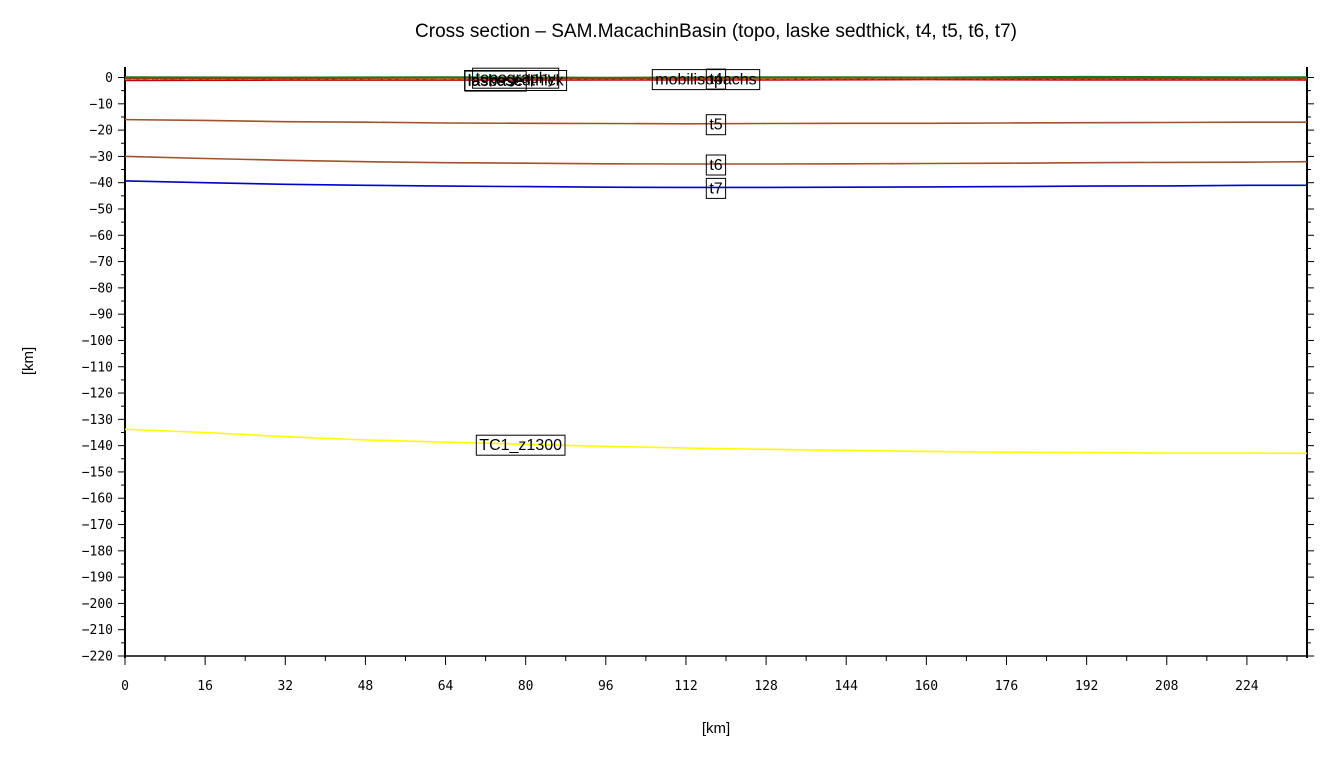 Image resolution: width=1340 pixels, height=757 pixels. I want to click on series-label-lasbase: lasbase, so click(495, 81).